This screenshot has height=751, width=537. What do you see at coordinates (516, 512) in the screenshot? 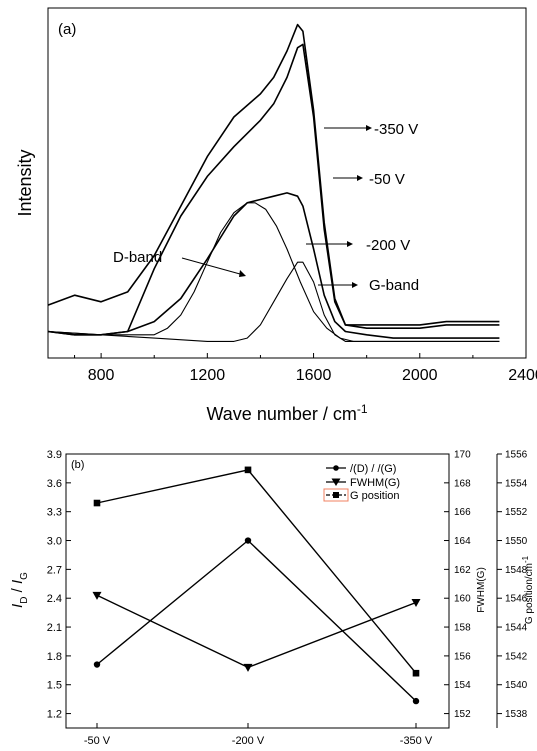
I see `panel-b-gpos-tick-label: 1552` at bounding box center [516, 512].